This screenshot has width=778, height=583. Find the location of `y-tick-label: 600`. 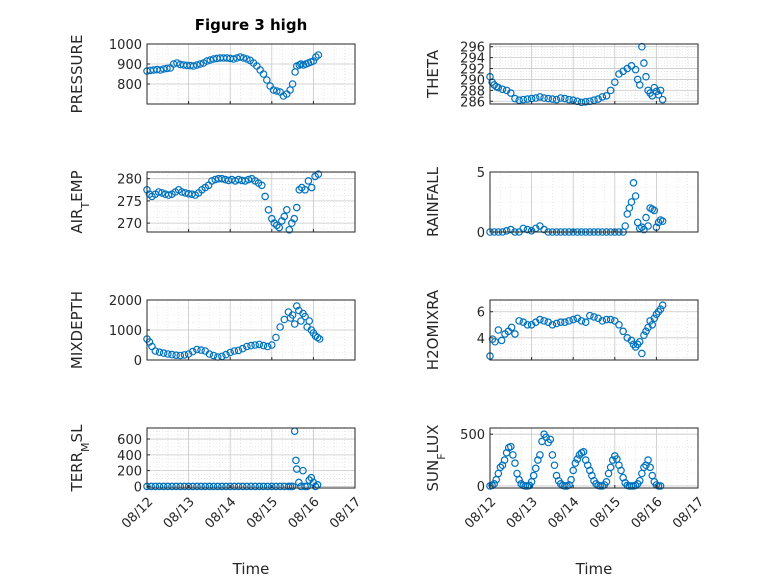

y-tick-label: 600 is located at coordinates (129, 440).